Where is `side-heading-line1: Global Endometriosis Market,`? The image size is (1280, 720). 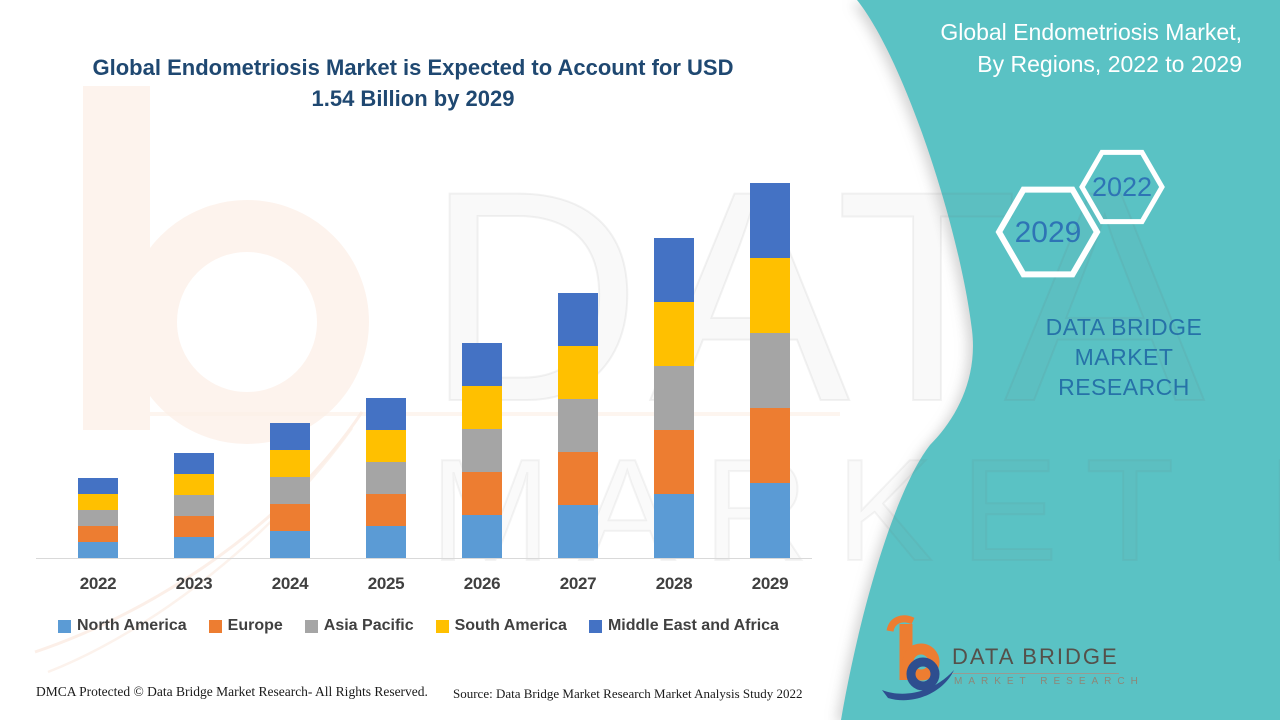
side-heading-line1: Global Endometriosis Market, is located at coordinates (1091, 32).